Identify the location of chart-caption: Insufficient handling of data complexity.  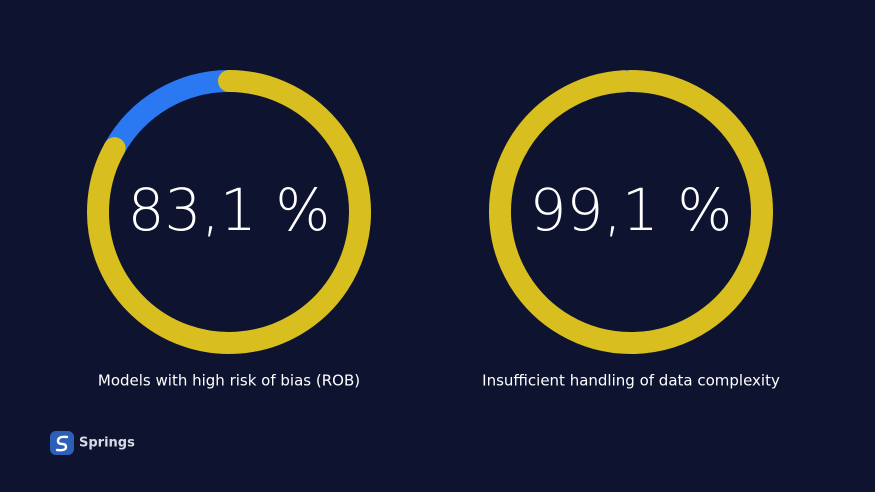
(631, 381).